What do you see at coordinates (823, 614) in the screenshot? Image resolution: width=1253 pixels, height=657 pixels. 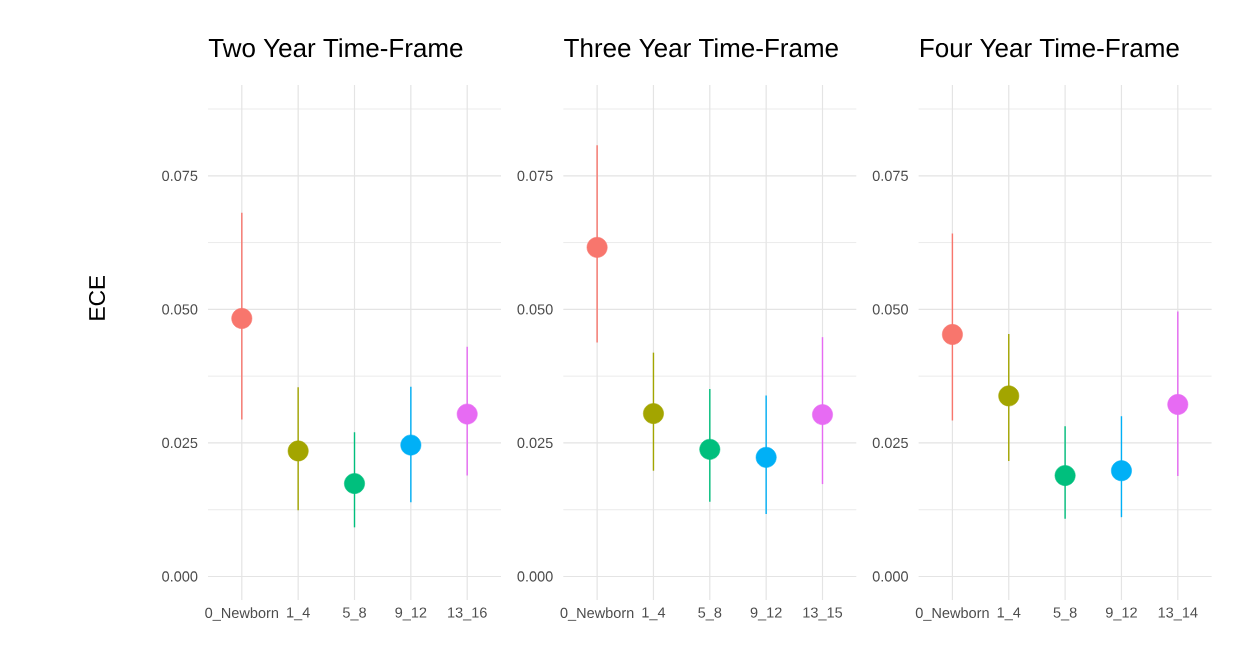 I see `x-tick-label: 13_15` at bounding box center [823, 614].